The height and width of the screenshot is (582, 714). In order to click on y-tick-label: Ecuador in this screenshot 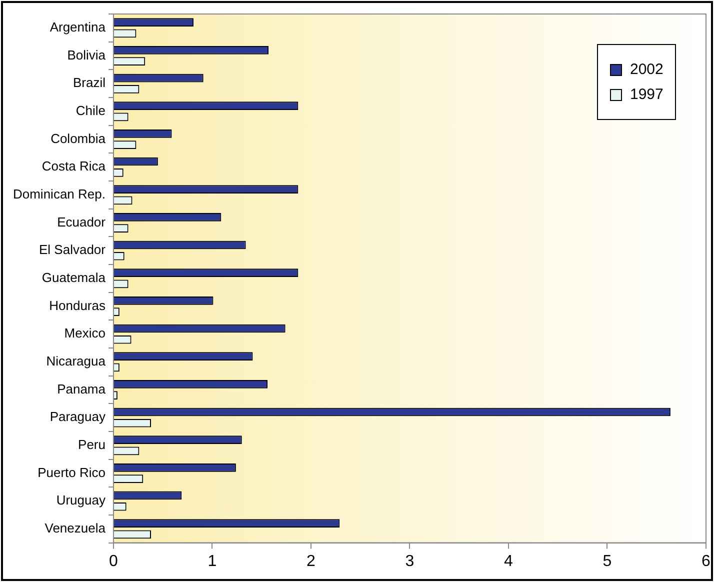, I will do `click(81, 222)`.